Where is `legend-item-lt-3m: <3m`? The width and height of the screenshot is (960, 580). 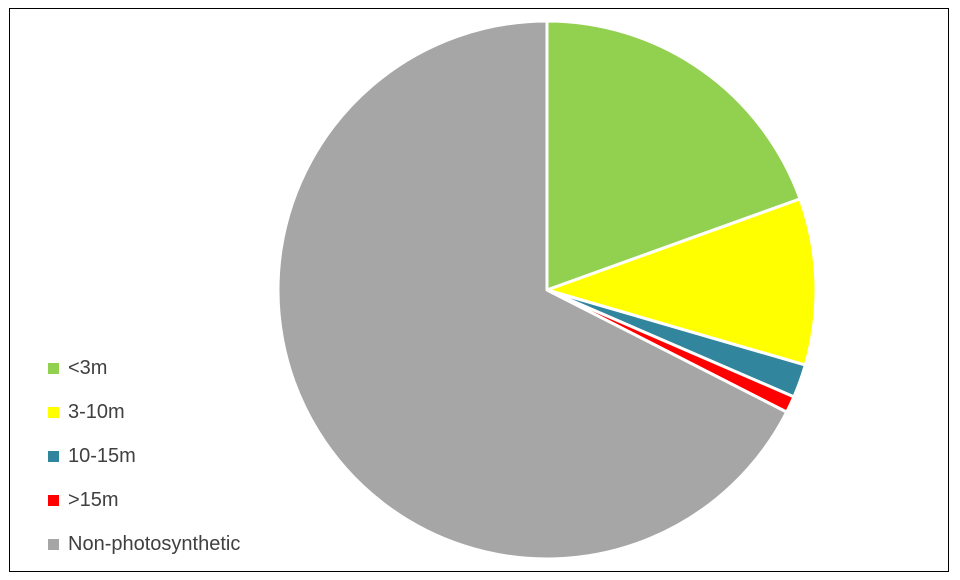
legend-item-lt-3m: <3m is located at coordinates (178, 368).